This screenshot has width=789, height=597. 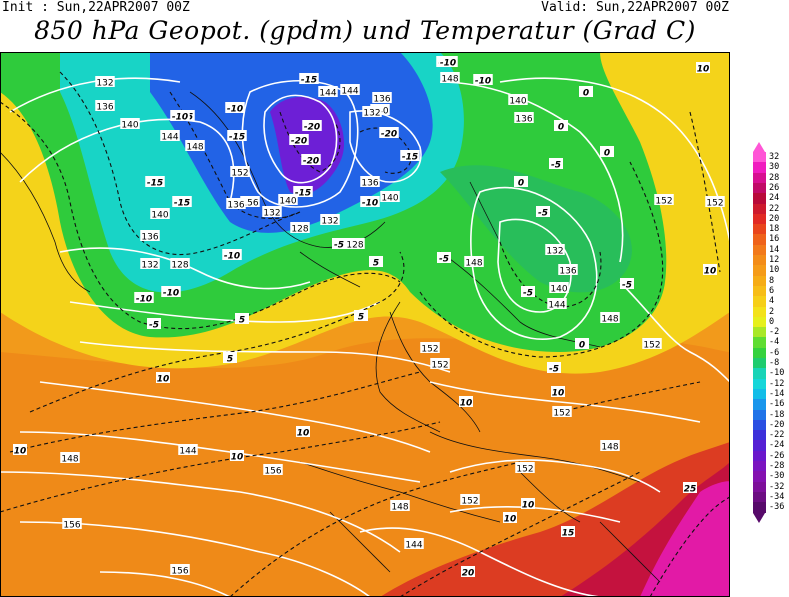 What do you see at coordinates (777, 414) in the screenshot?
I see `colorbar-tick-label: -18` at bounding box center [777, 414].